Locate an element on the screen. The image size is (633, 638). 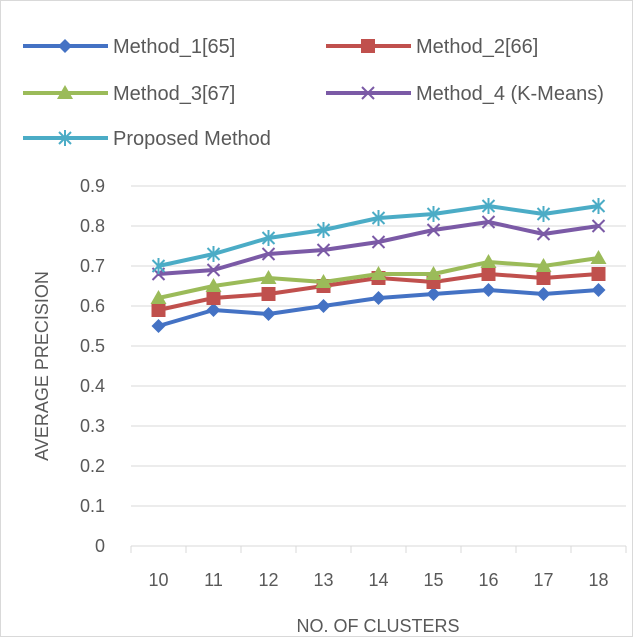
y-tick-label: 0.1 is located at coordinates (92, 506).